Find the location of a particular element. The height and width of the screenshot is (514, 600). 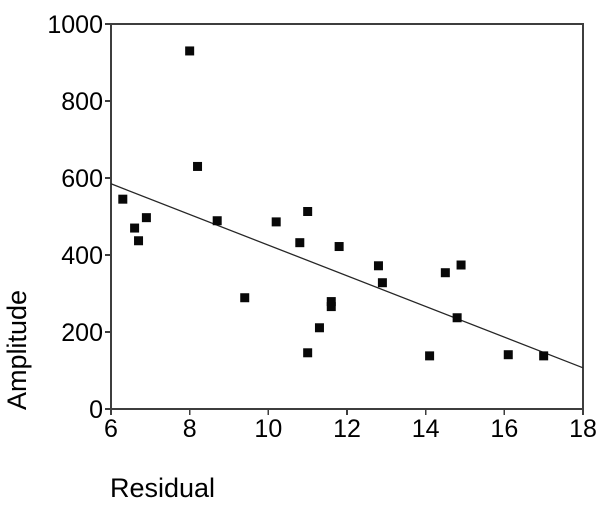

x-tick-label: 6 is located at coordinates (111, 429).